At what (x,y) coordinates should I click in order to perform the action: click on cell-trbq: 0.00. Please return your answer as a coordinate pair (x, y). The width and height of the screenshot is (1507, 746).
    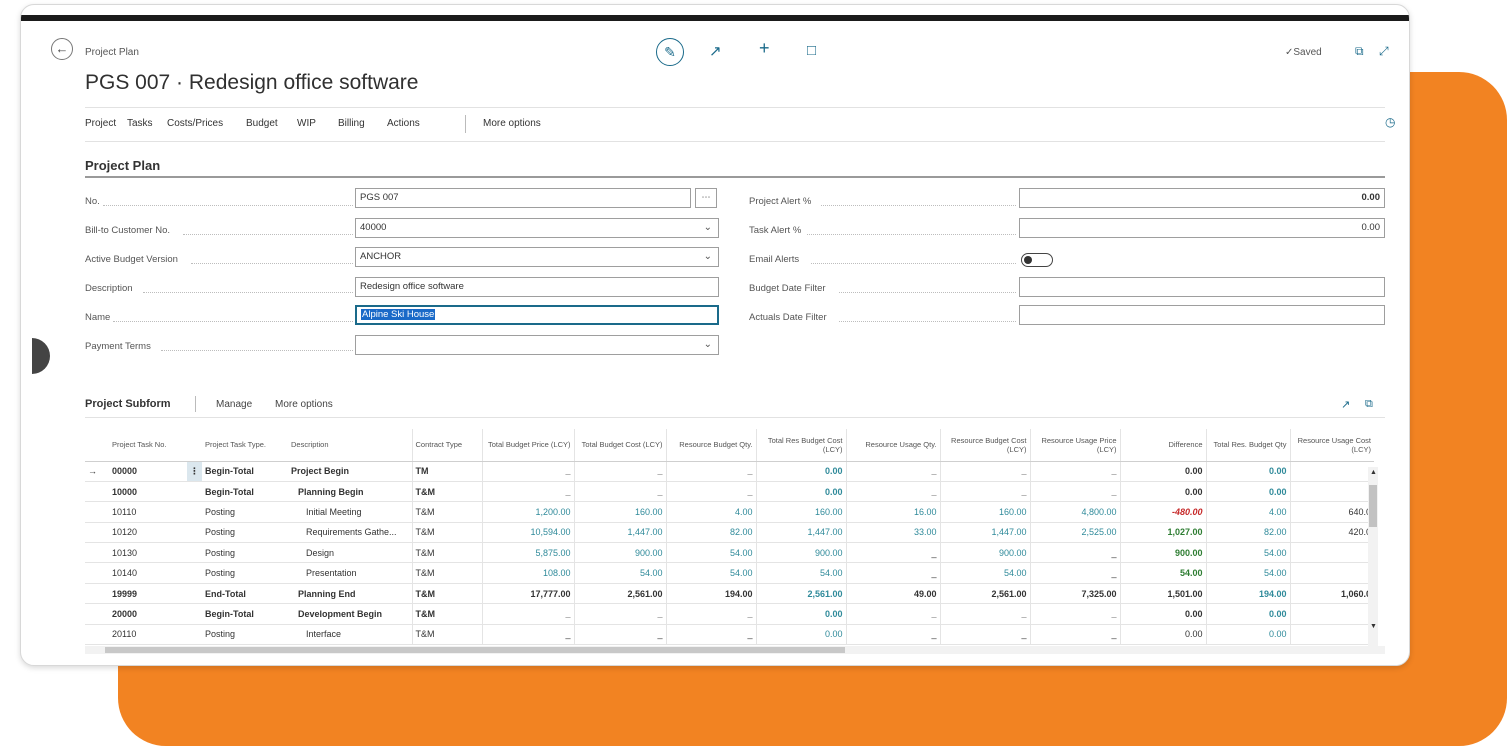
    Looking at the image, I should click on (1247, 614).